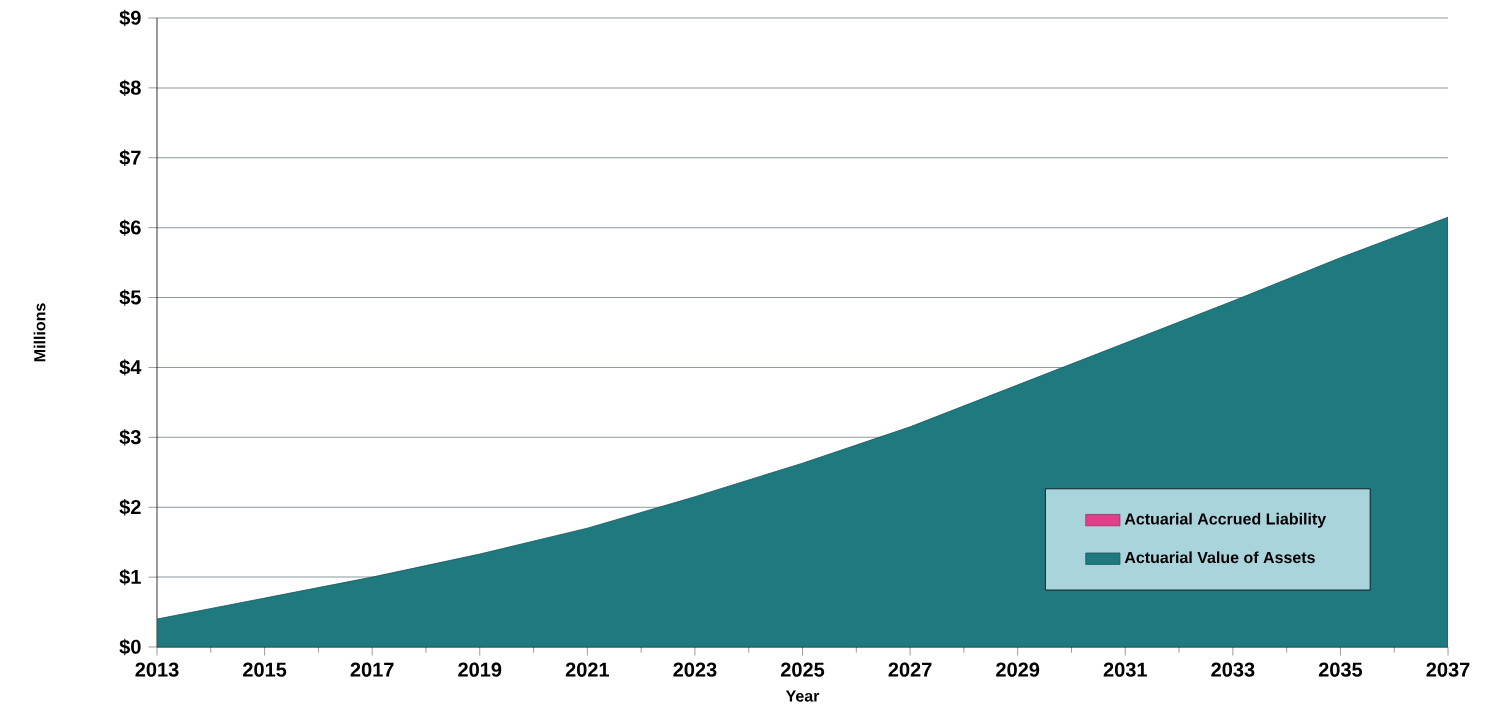 The height and width of the screenshot is (722, 1486). Describe the element at coordinates (130, 647) in the screenshot. I see `y-tick-label: $0` at that location.